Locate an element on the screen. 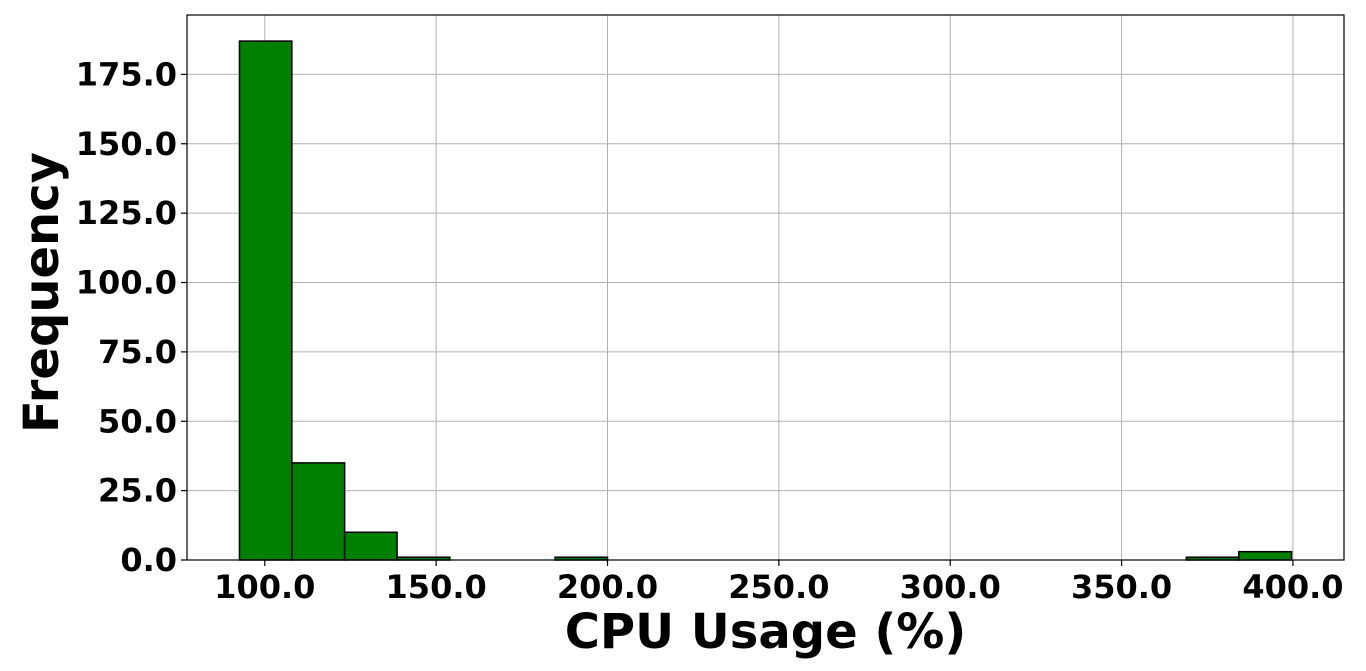 Image resolution: width=1366 pixels, height=671 pixels. y-tick-label: 150.0 is located at coordinates (126, 144).